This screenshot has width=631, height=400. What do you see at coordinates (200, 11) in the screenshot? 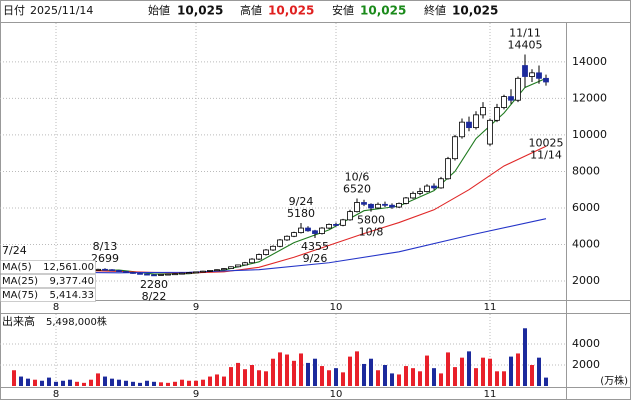
I see `open-value: 10,025` at bounding box center [200, 11].